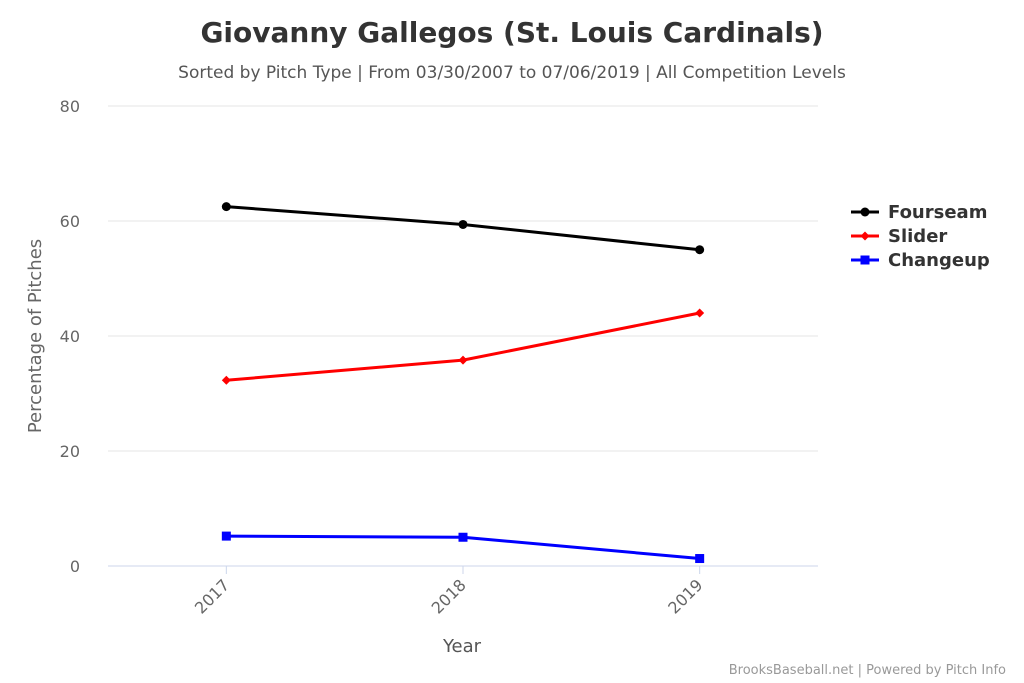 The image size is (1024, 683). I want to click on data-point-legend-slider, so click(865, 236).